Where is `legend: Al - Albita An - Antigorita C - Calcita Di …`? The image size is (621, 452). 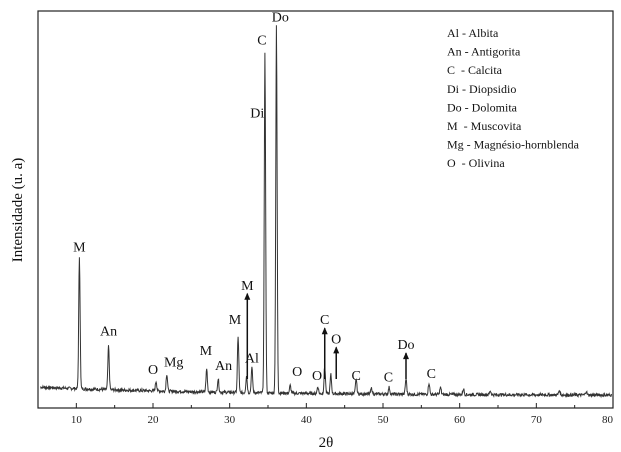 legend: Al - Albita An - Antigorita C - Calcita Di … is located at coordinates (513, 98).